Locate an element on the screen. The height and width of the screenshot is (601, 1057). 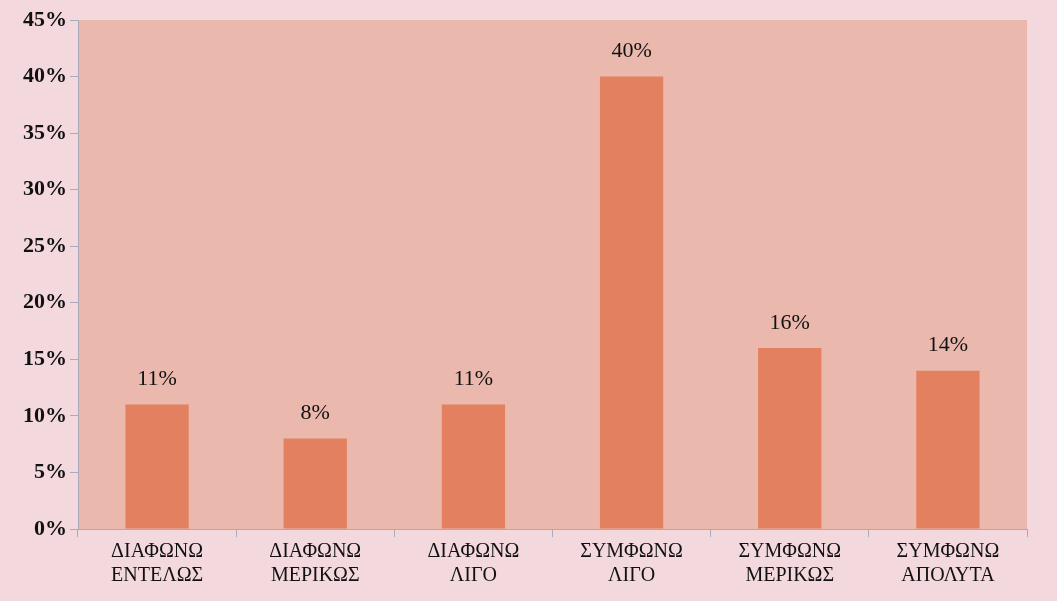
x-tick-label: ΣΥΜΦΩΝΩ ΑΠΟΛΥΤΑ is located at coordinates (948, 562).